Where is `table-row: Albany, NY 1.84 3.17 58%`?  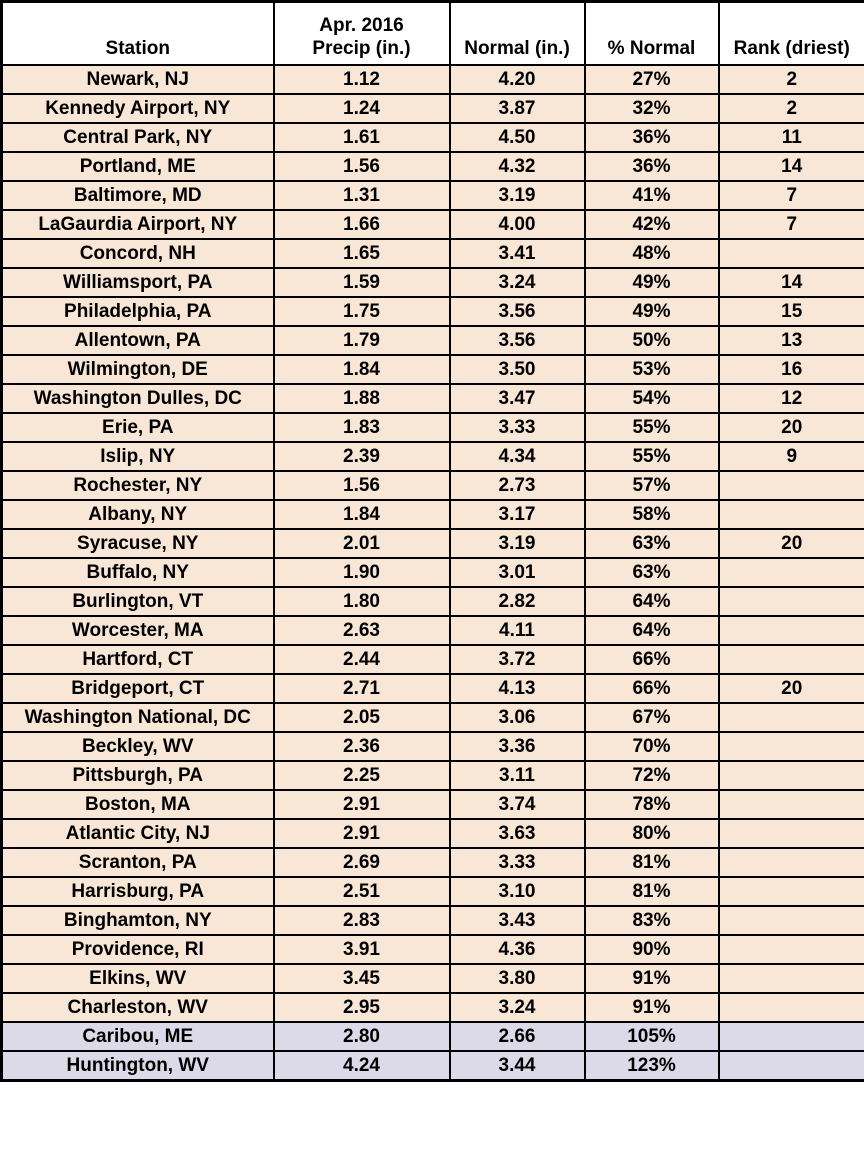
table-row: Albany, NY 1.84 3.17 58% is located at coordinates (432, 514).